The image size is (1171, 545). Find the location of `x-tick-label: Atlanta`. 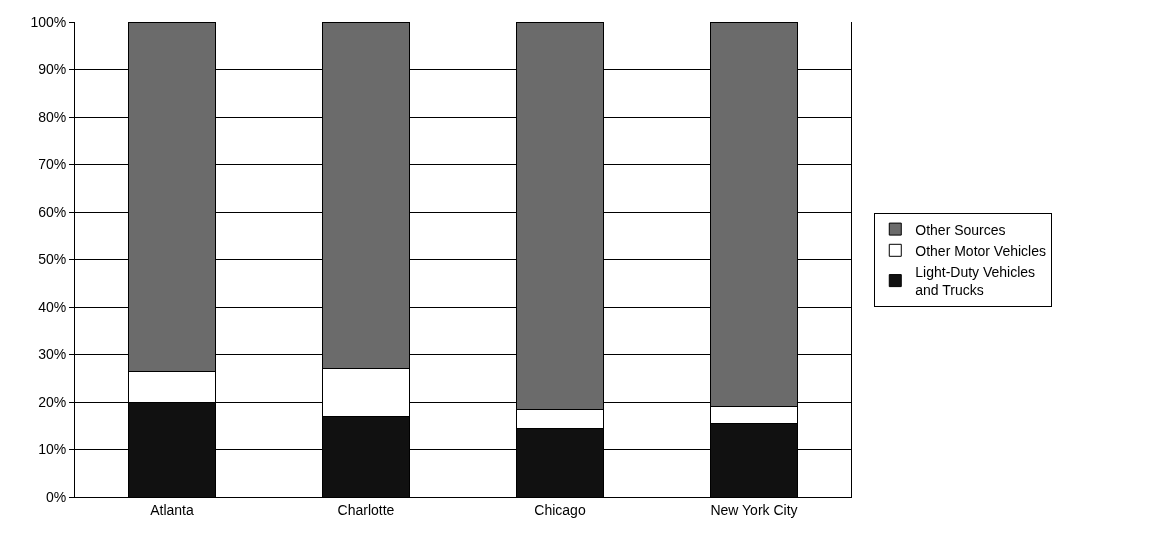

x-tick-label: Atlanta is located at coordinates (172, 509).